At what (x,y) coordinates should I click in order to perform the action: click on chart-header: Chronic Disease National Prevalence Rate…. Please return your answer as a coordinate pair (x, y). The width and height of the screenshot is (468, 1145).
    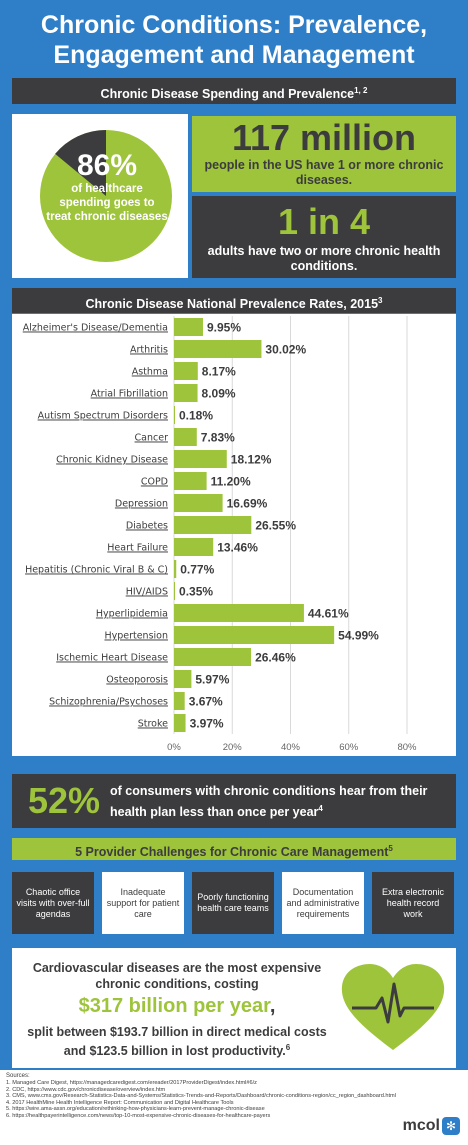
    Looking at the image, I should click on (234, 300).